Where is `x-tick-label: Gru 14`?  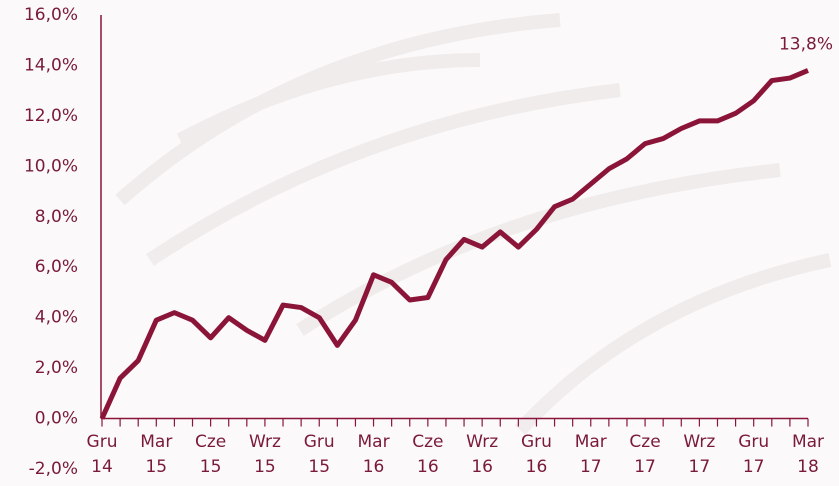 x-tick-label: Gru 14 is located at coordinates (102, 454).